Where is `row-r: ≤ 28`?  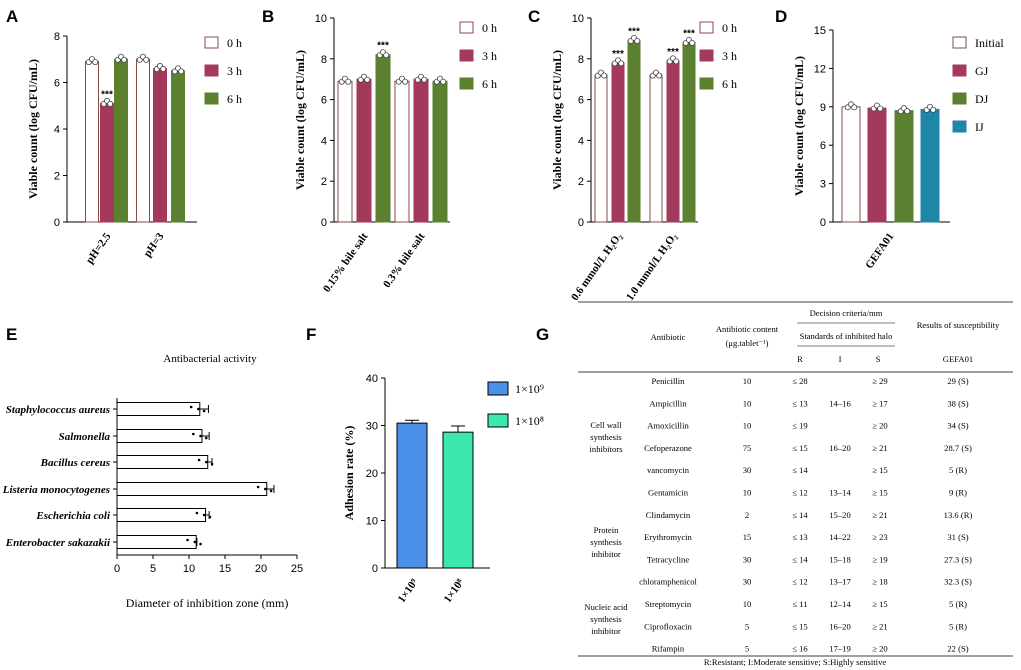 row-r: ≤ 28 is located at coordinates (799, 381).